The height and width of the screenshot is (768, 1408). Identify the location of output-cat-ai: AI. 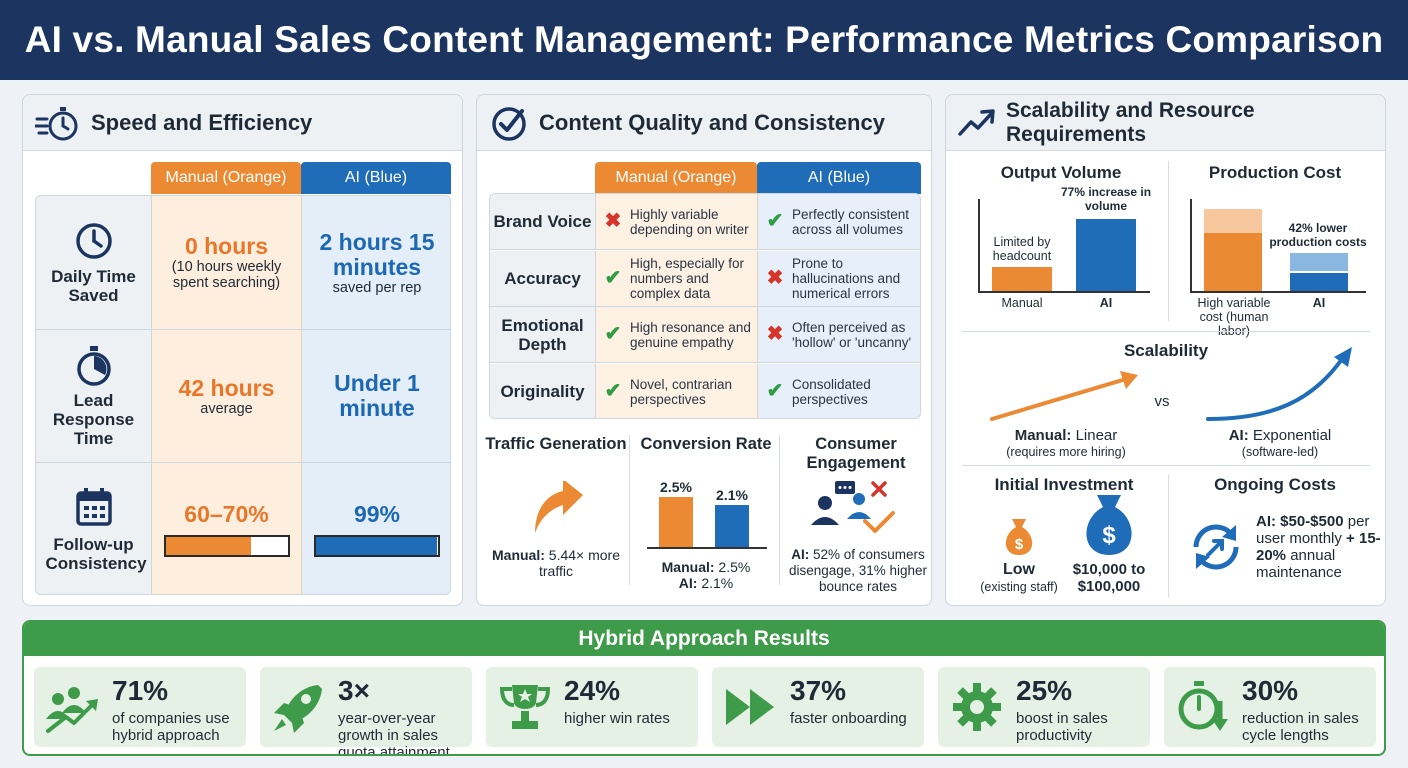
(1106, 303).